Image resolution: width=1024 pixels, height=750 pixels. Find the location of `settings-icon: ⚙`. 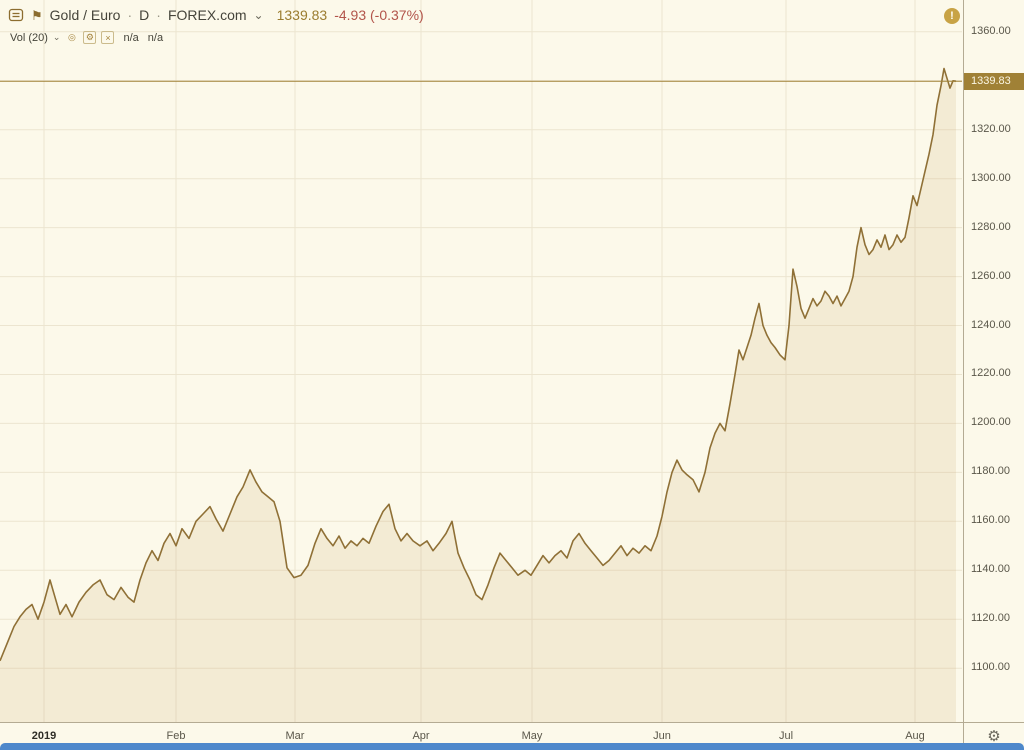

settings-icon: ⚙ is located at coordinates (90, 37).